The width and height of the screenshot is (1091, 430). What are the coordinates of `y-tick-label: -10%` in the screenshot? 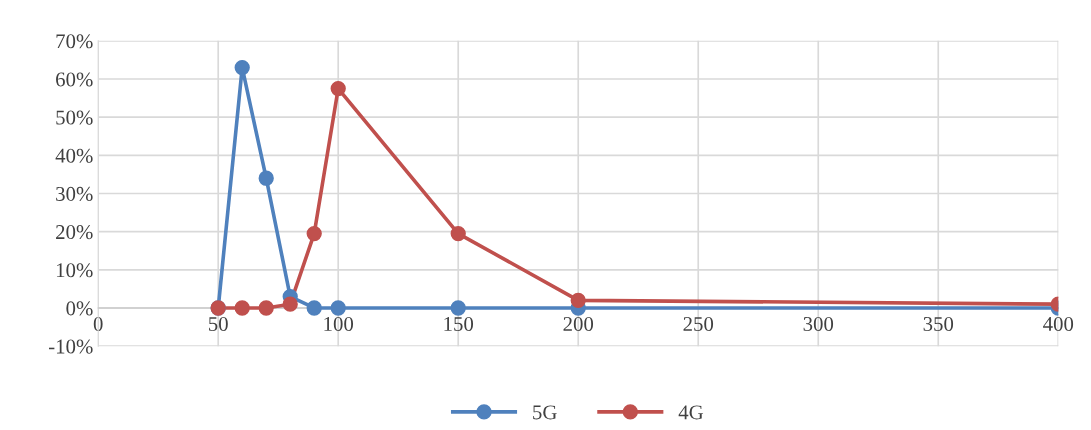 It's located at (70, 346).